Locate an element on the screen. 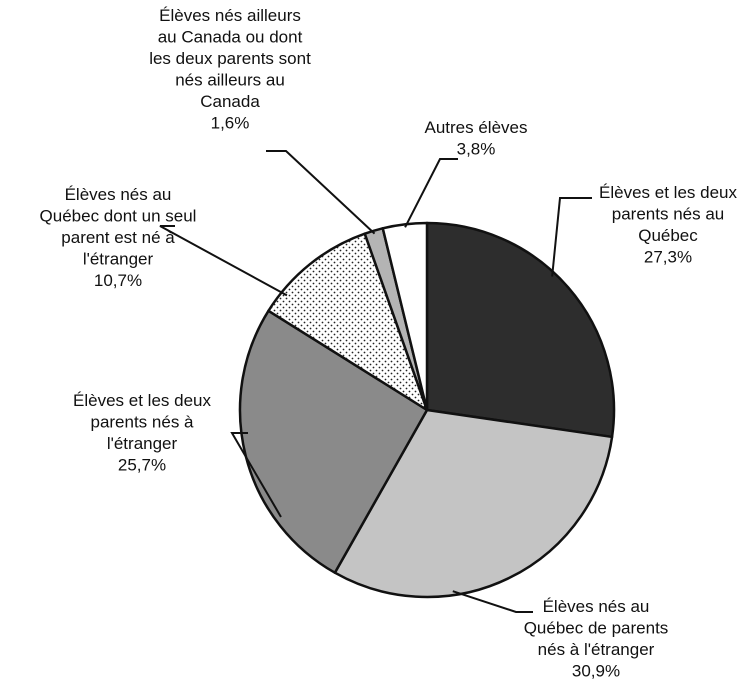  slice-value-label: 3,8% is located at coordinates (476, 149).